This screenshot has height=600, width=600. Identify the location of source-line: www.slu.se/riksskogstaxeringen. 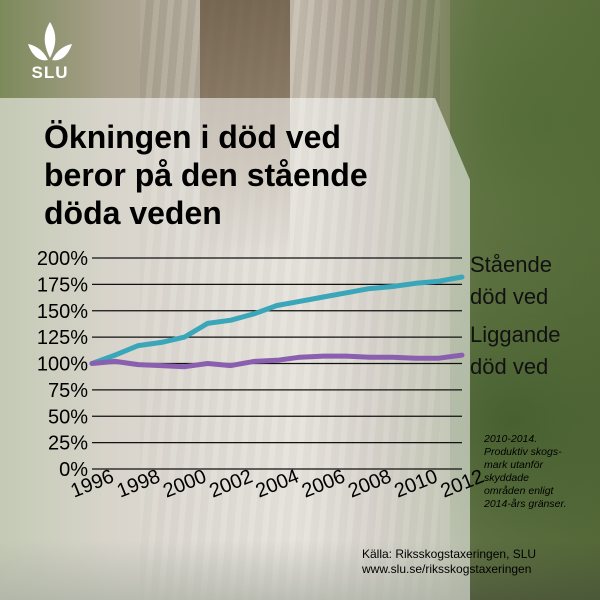
(447, 569).